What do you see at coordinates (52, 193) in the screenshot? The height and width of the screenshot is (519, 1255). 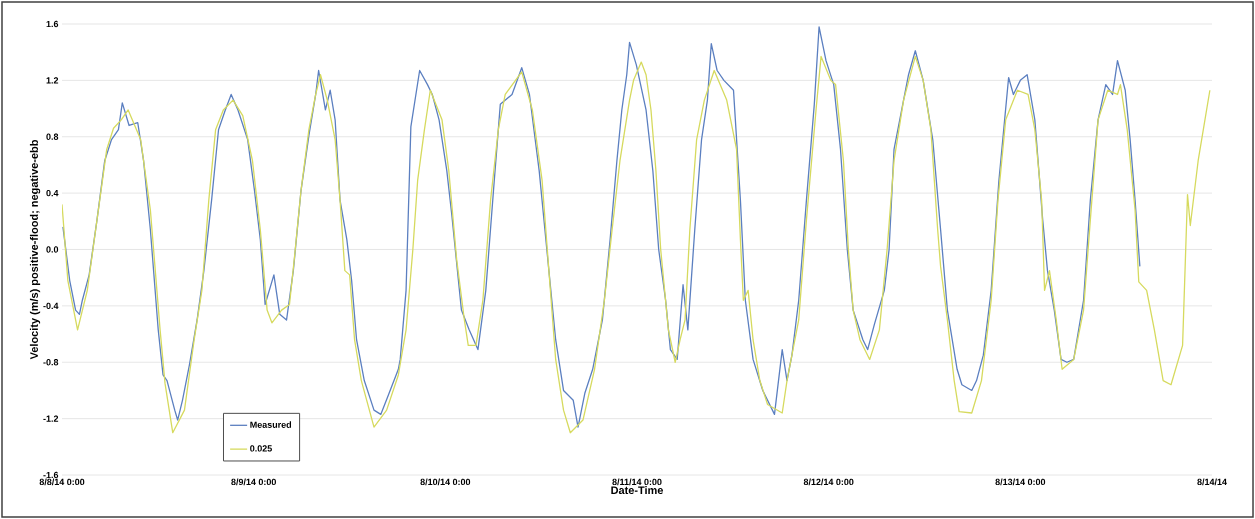 I see `y-tick-label: 0.4` at bounding box center [52, 193].